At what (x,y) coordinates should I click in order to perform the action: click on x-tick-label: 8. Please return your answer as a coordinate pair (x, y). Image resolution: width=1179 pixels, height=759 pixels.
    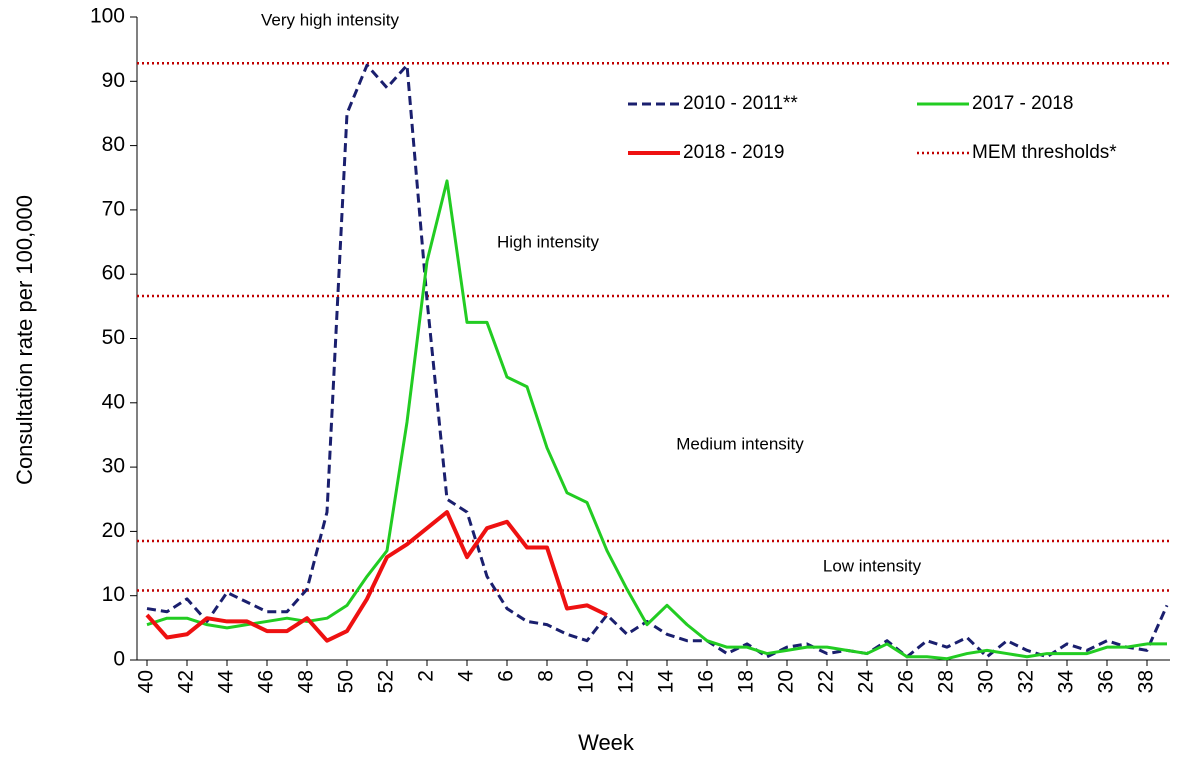
    Looking at the image, I should click on (546, 676).